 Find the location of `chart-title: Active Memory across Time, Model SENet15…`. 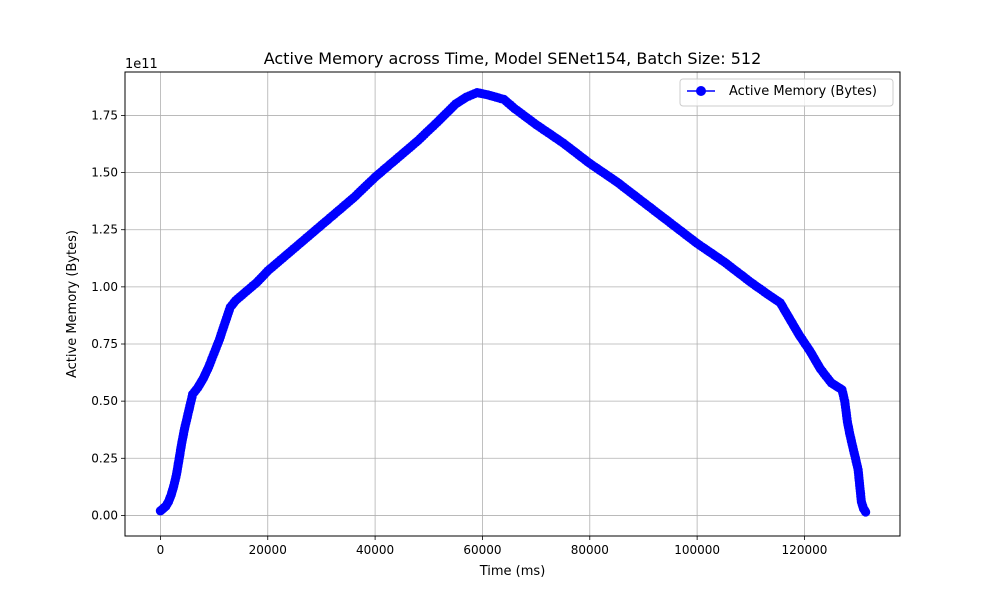

chart-title: Active Memory across Time, Model SENet15… is located at coordinates (513, 58).